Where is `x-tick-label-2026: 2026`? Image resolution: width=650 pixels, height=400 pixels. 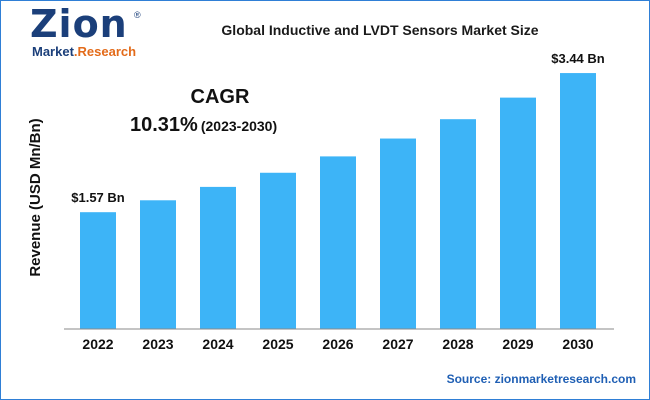 x-tick-label-2026: 2026 is located at coordinates (337, 344).